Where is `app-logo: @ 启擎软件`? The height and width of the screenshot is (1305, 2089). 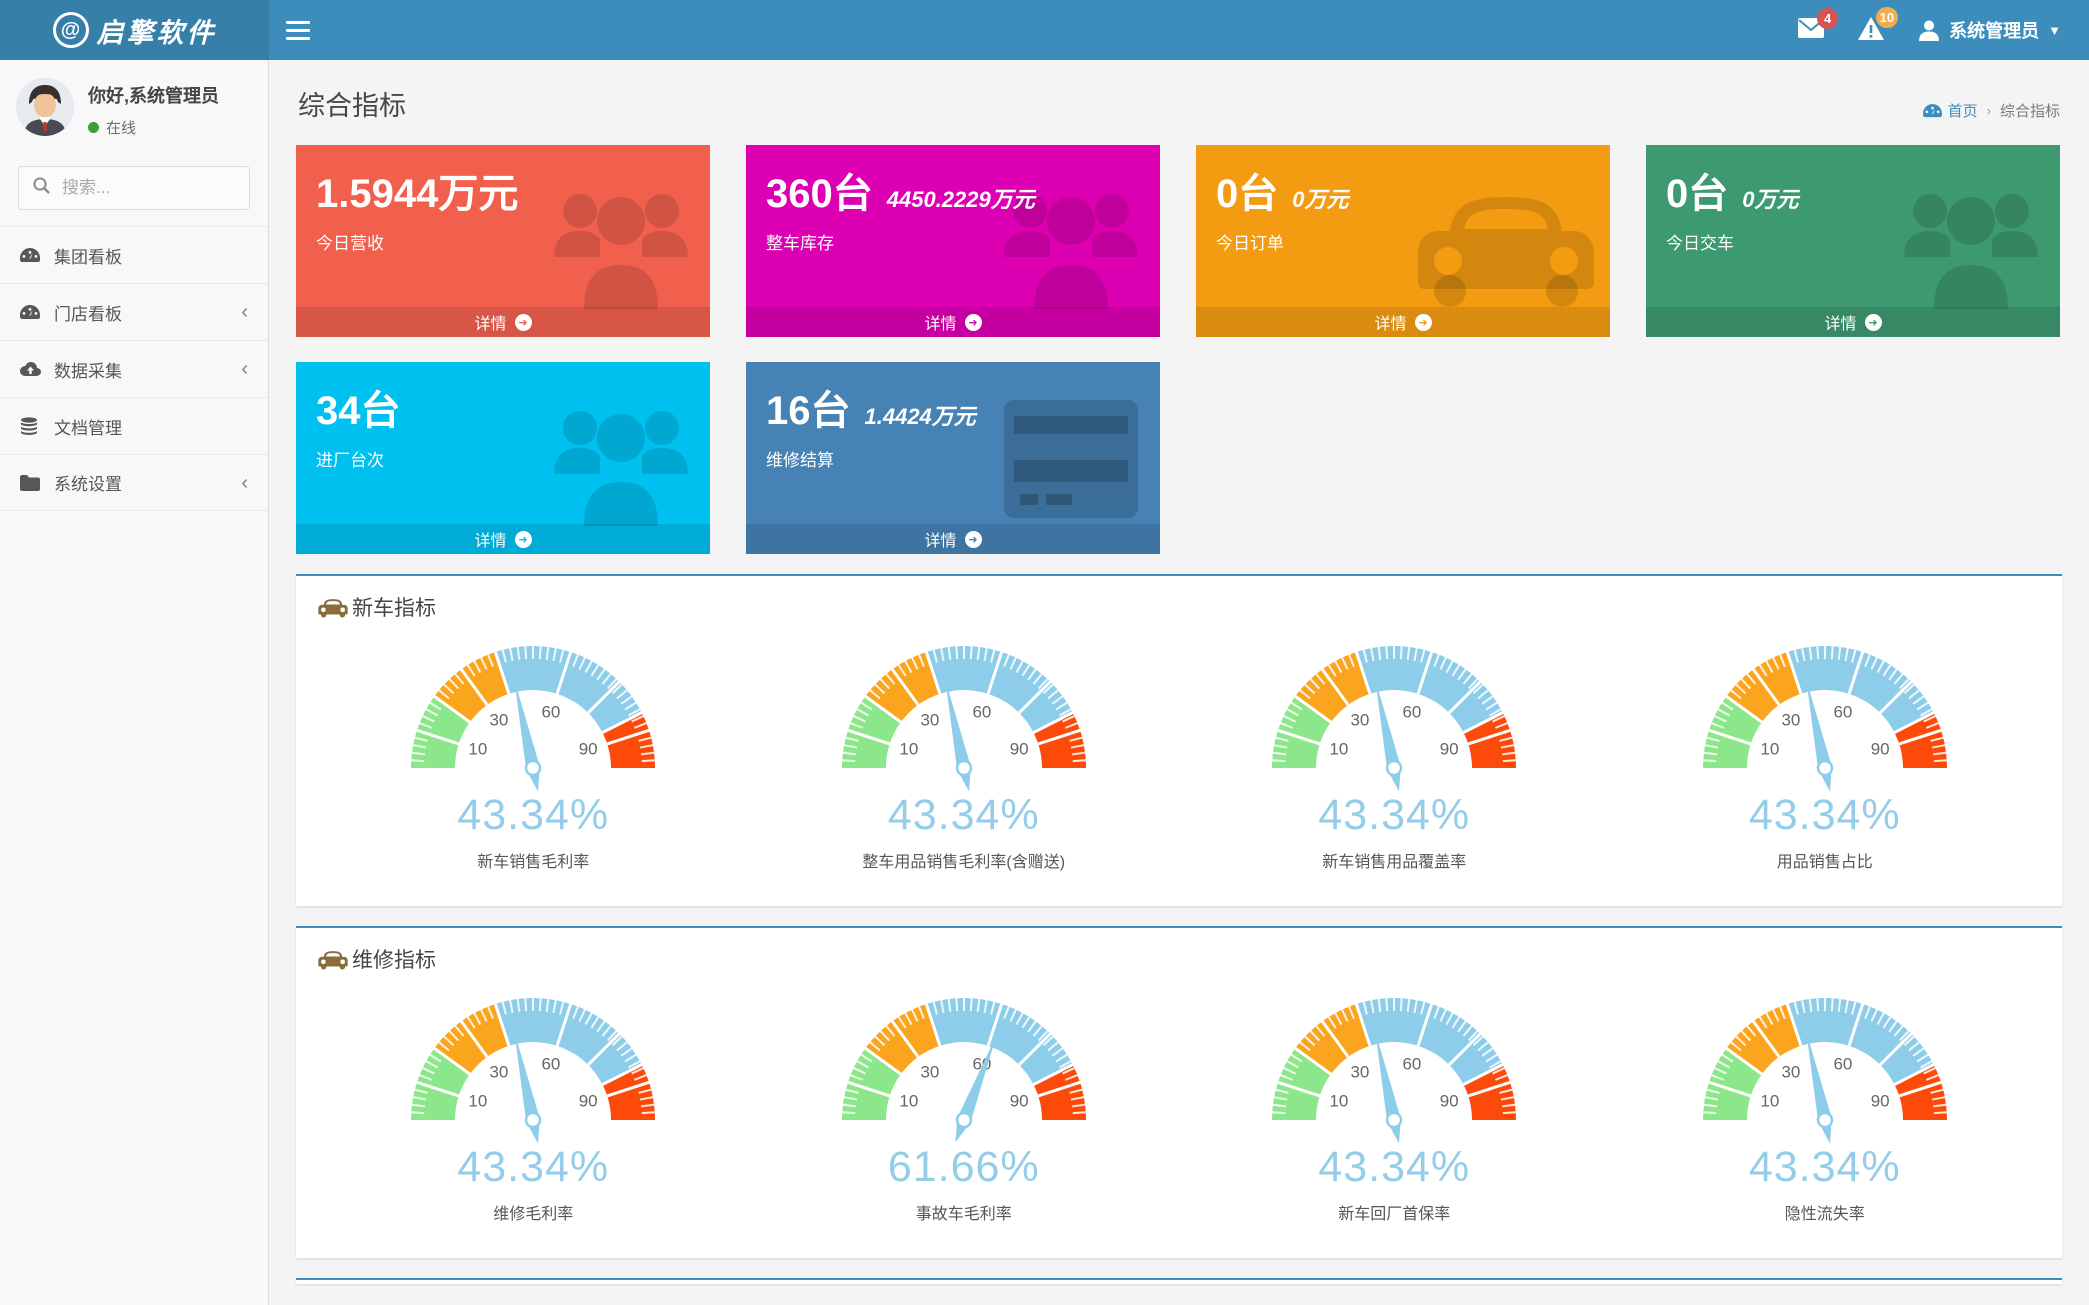 app-logo: @ 启擎软件 is located at coordinates (134, 30).